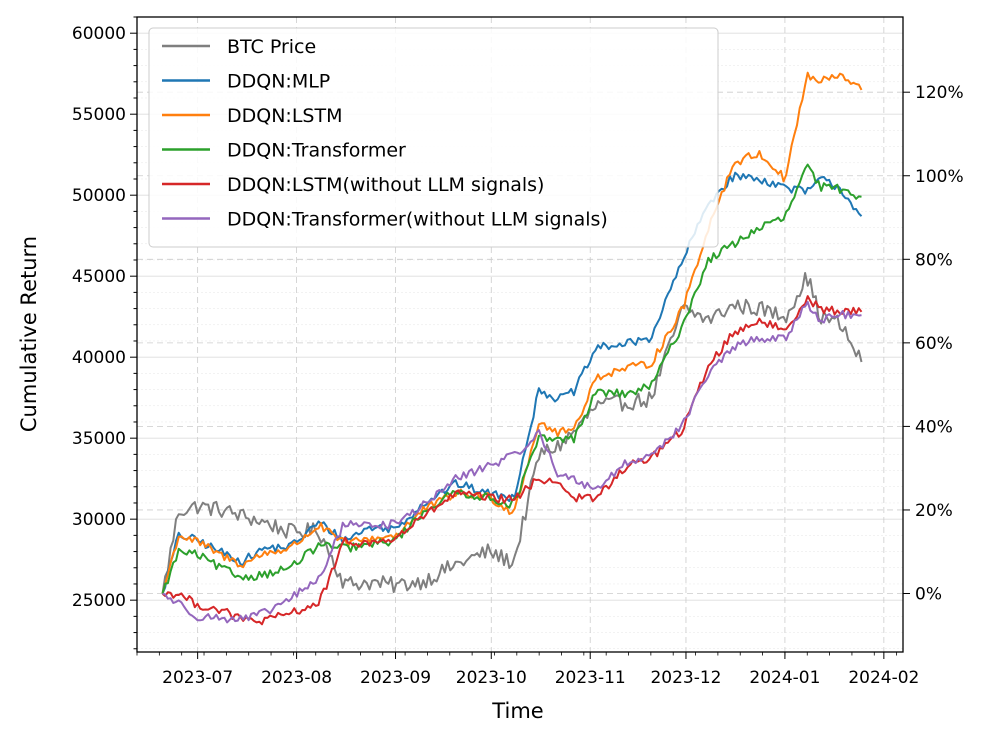 This screenshot has height=741, width=996. What do you see at coordinates (395, 678) in the screenshot?
I see `x-tick-label: 2023-09` at bounding box center [395, 678].